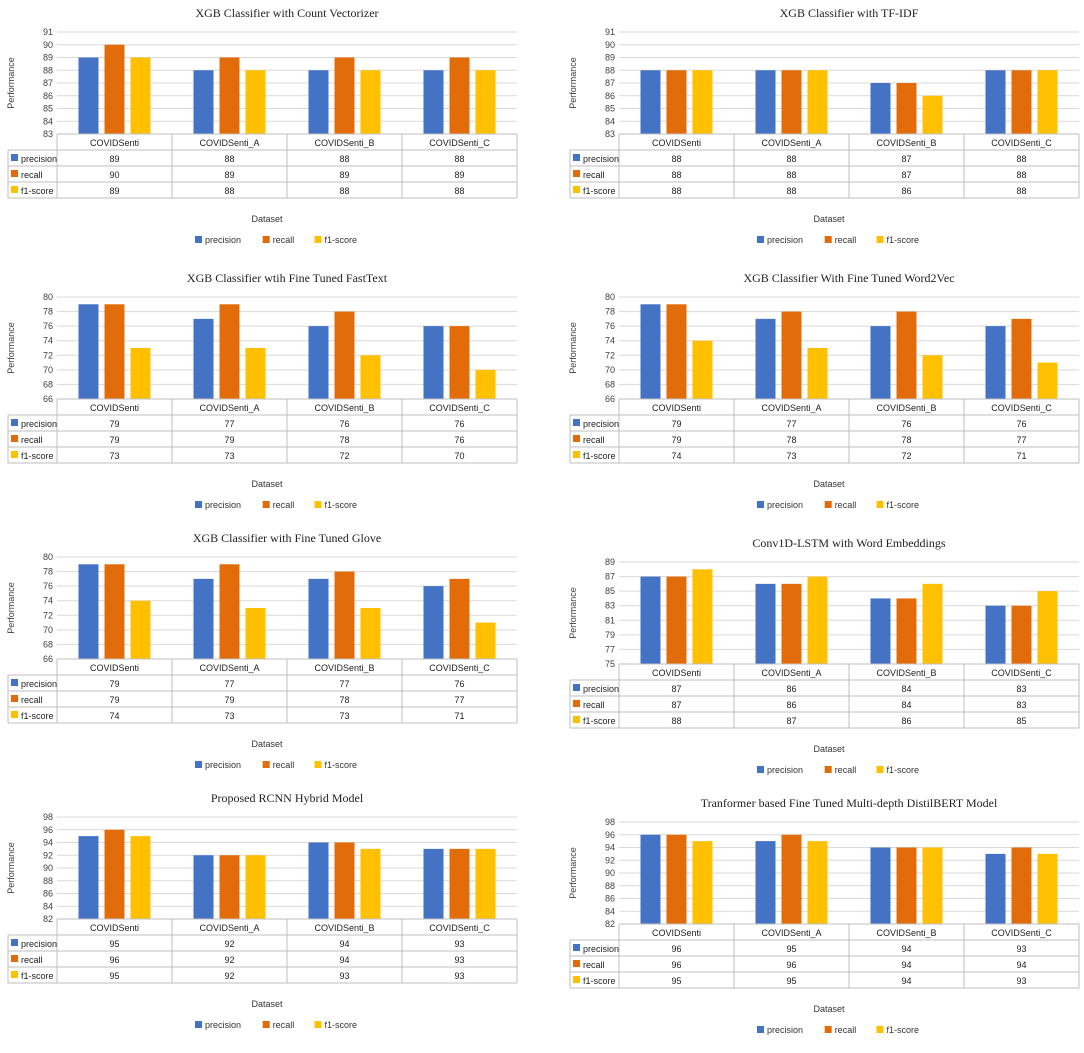 This screenshot has height=1053, width=1084. What do you see at coordinates (610, 649) in the screenshot?
I see `y-tick-label: 77` at bounding box center [610, 649].